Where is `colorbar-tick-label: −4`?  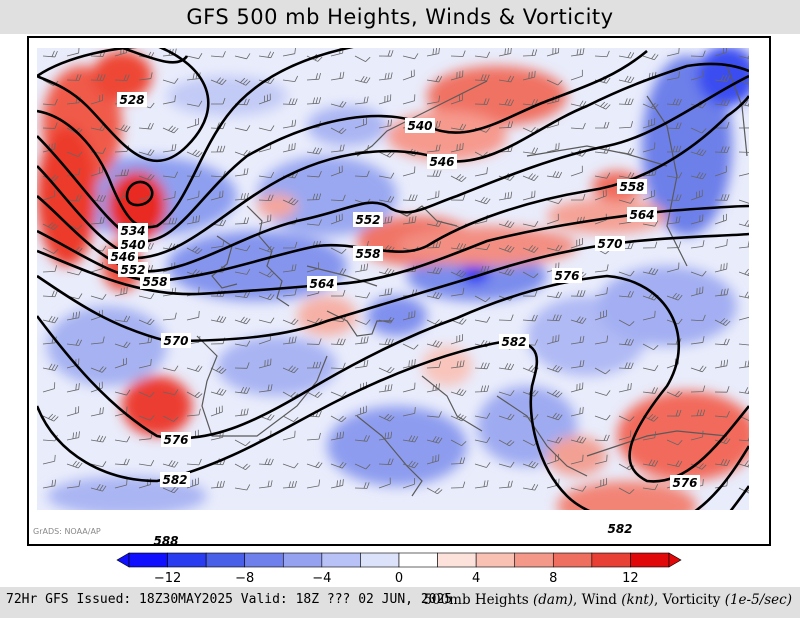
colorbar-tick-label: −4 is located at coordinates (321, 578).